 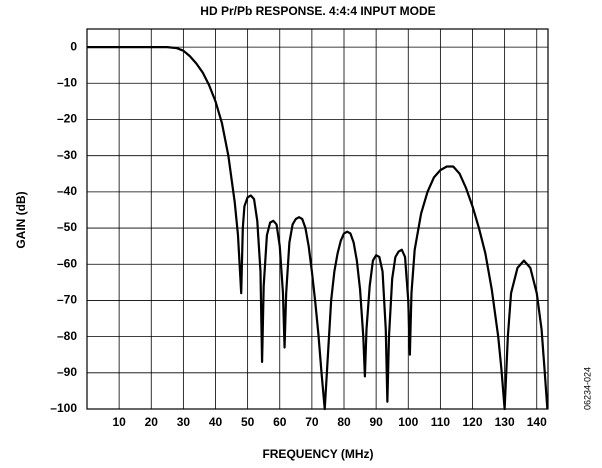 What do you see at coordinates (119, 422) in the screenshot?
I see `x-tick-label: 10` at bounding box center [119, 422].